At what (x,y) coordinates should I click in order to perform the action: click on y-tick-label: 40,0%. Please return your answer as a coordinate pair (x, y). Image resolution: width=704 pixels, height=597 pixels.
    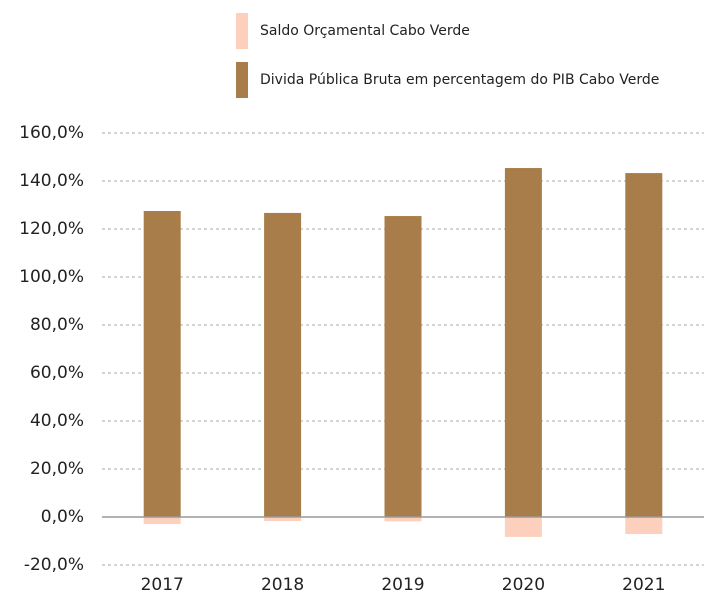
    Looking at the image, I should click on (57, 421).